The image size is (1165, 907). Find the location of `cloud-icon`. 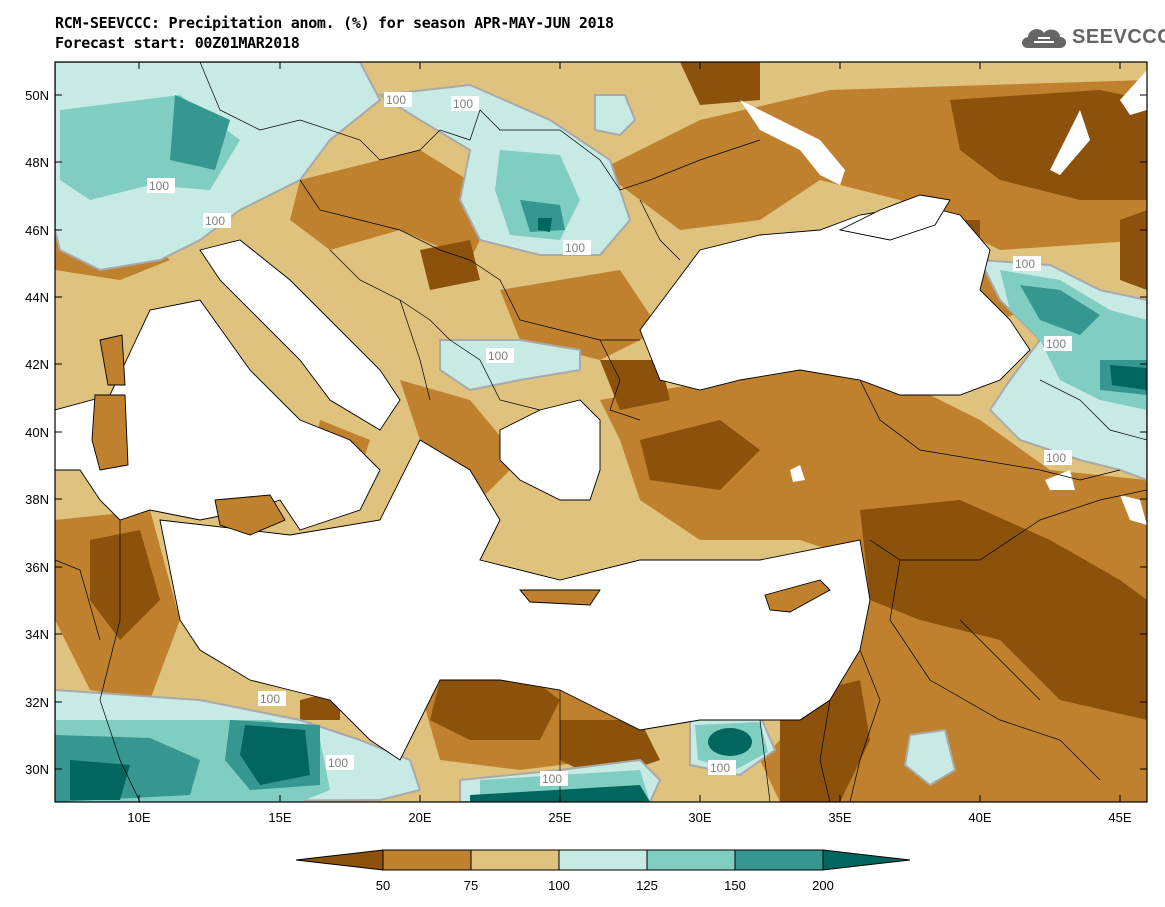

cloud-icon is located at coordinates (1044, 38).